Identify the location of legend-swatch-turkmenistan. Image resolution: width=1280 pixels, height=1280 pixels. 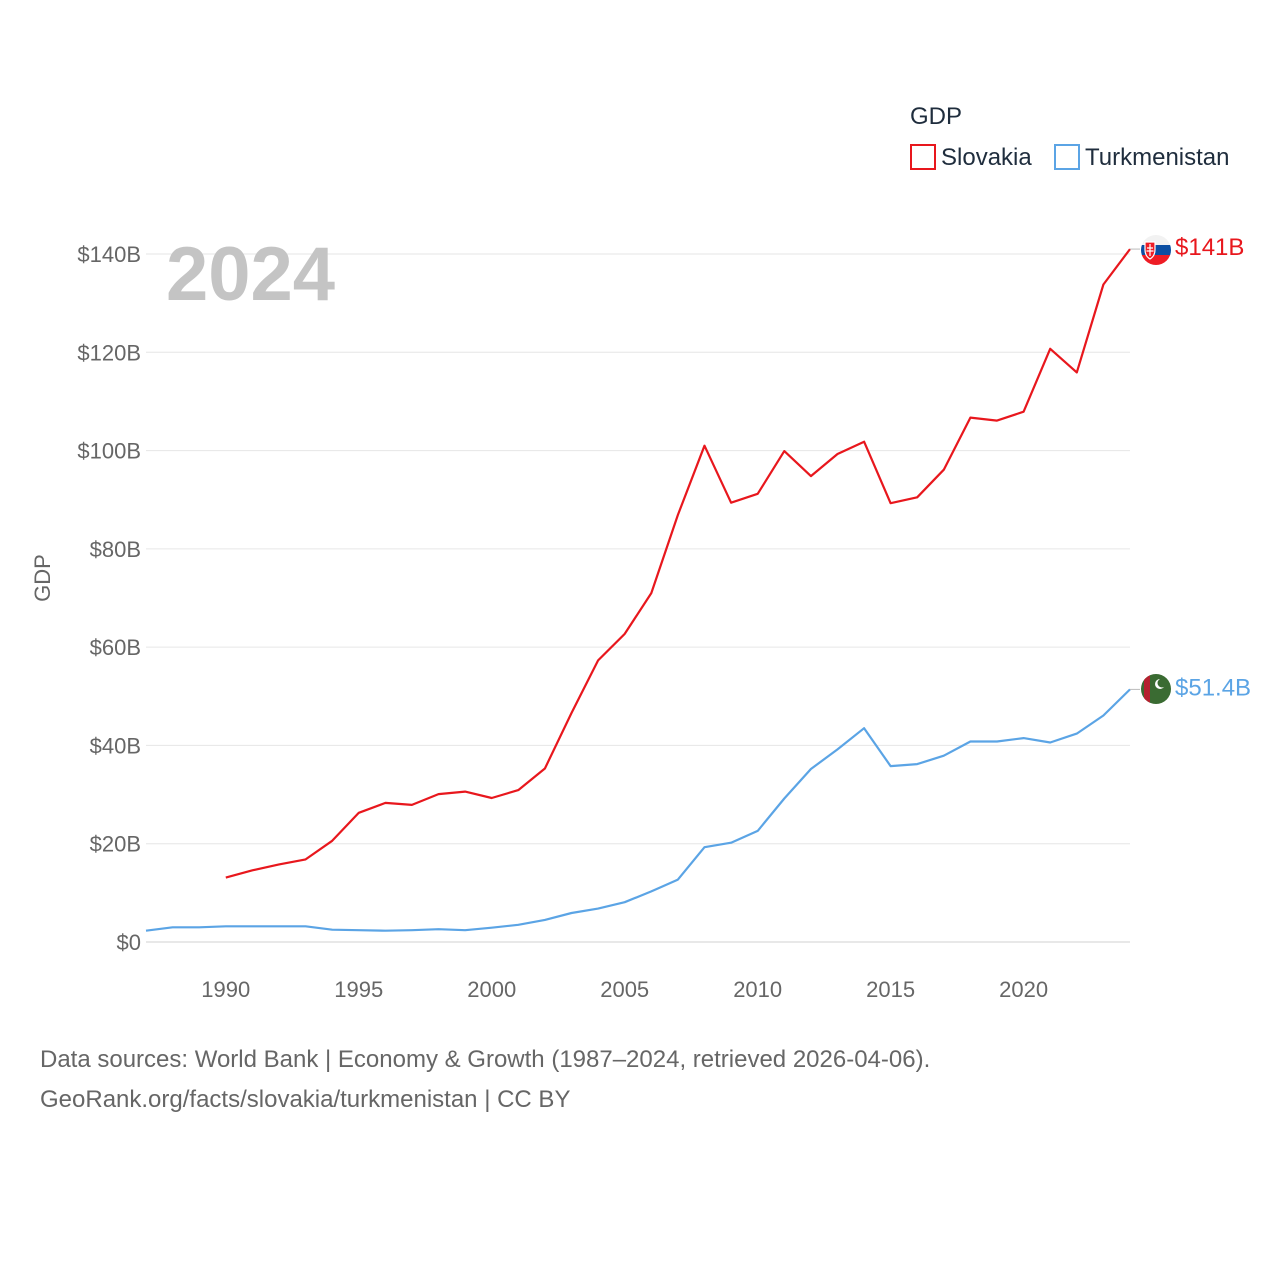
(1067, 157).